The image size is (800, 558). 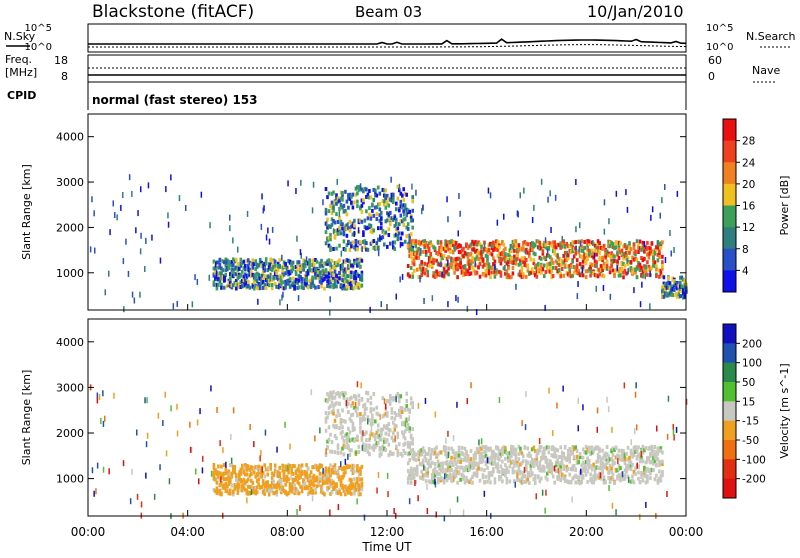 I want to click on y-axis-label: Slant Range [km], so click(x=26, y=212).